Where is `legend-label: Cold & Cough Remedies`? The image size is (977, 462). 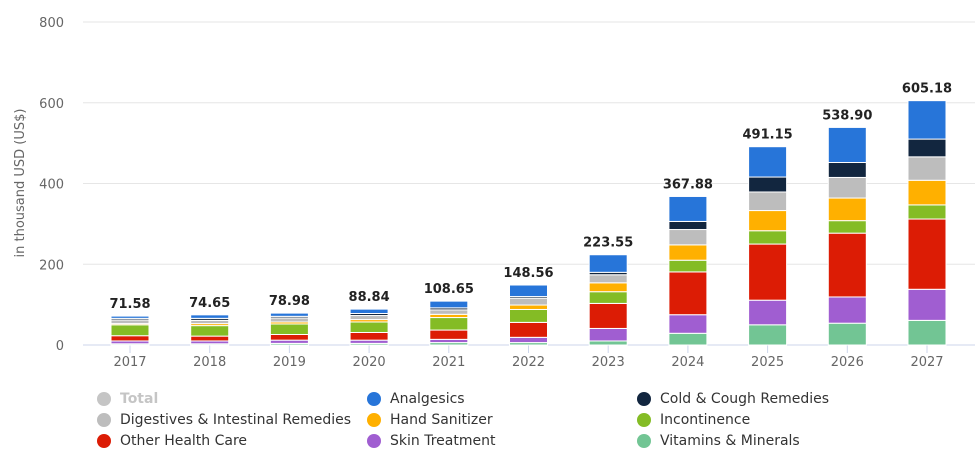
legend-label: Cold & Cough Remedies is located at coordinates (745, 399).